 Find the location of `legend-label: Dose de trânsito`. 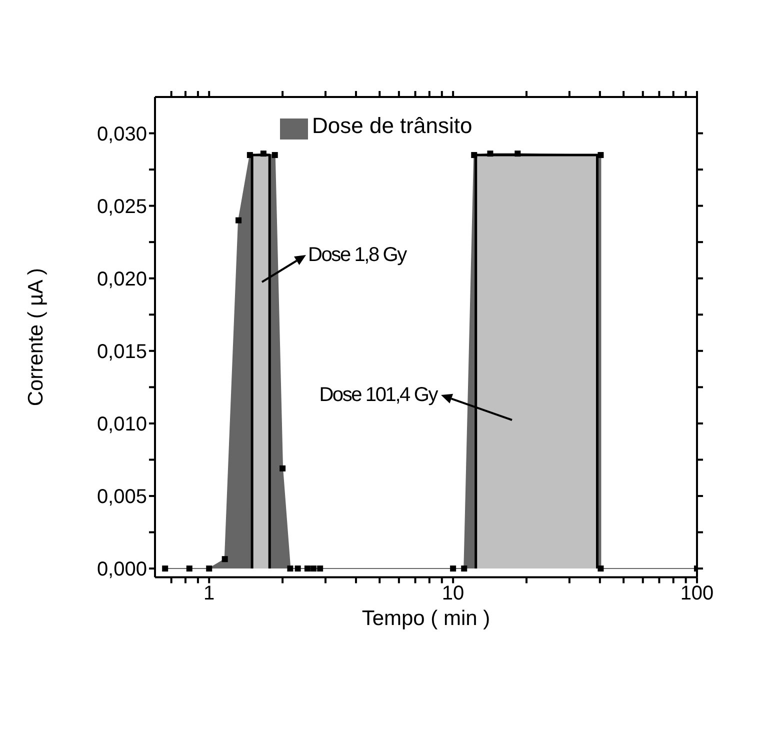

legend-label: Dose de trânsito is located at coordinates (392, 125).